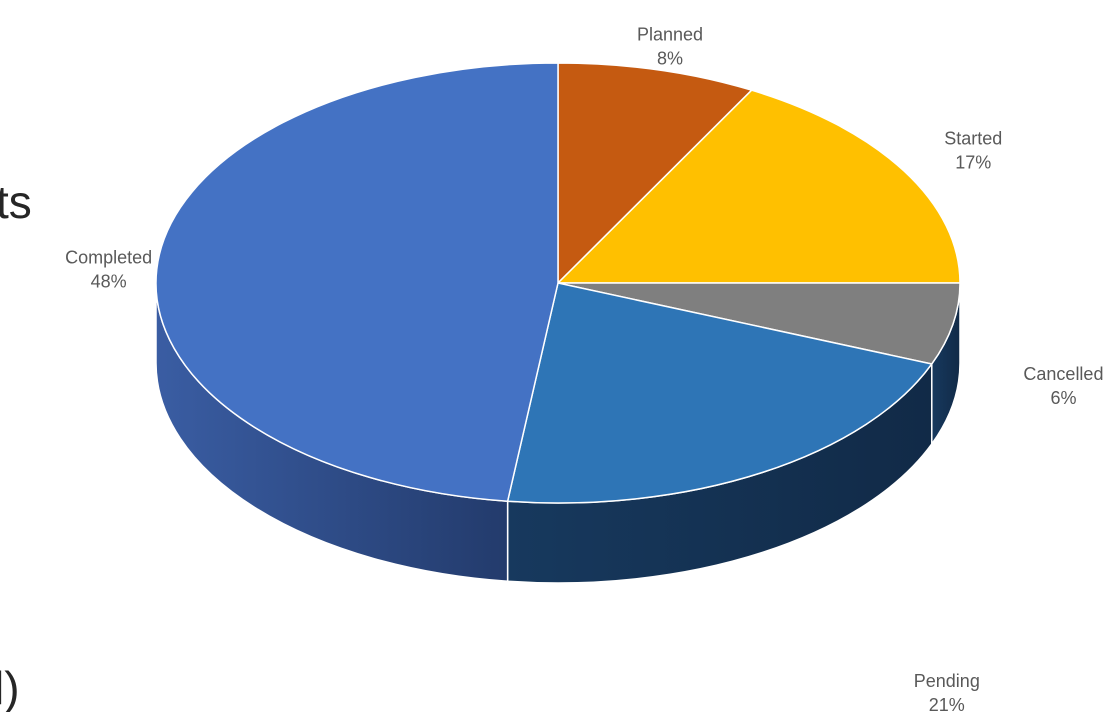 The width and height of the screenshot is (1110, 717). I want to click on data-label-cancelled: Cancelled 6%, so click(1063, 386).